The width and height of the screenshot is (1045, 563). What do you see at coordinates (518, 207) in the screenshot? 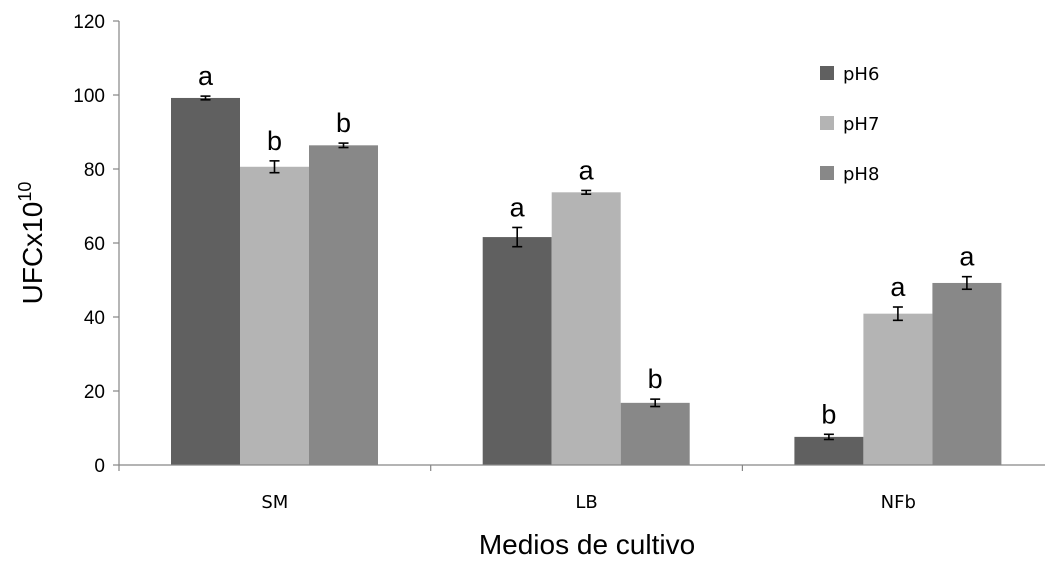
I see `significance-letter-lb-ph6: a` at bounding box center [518, 207].